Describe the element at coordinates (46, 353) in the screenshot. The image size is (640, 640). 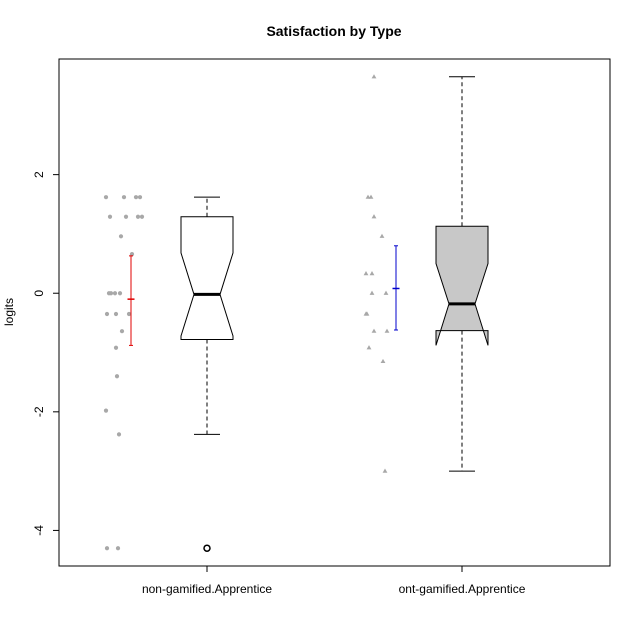
I see `y-axis: -4 -2 0 2` at that location.